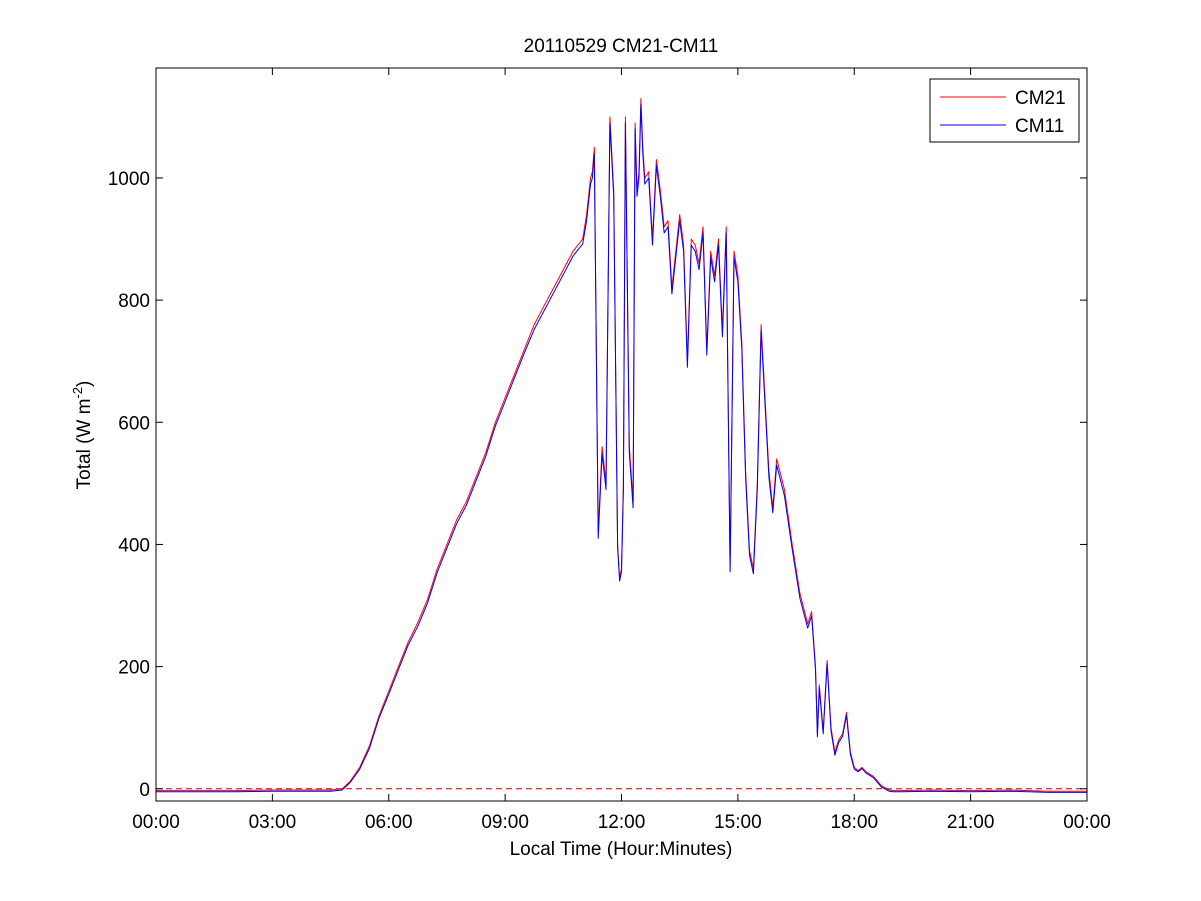  What do you see at coordinates (505, 822) in the screenshot?
I see `x-tick-label: 09:00` at bounding box center [505, 822].